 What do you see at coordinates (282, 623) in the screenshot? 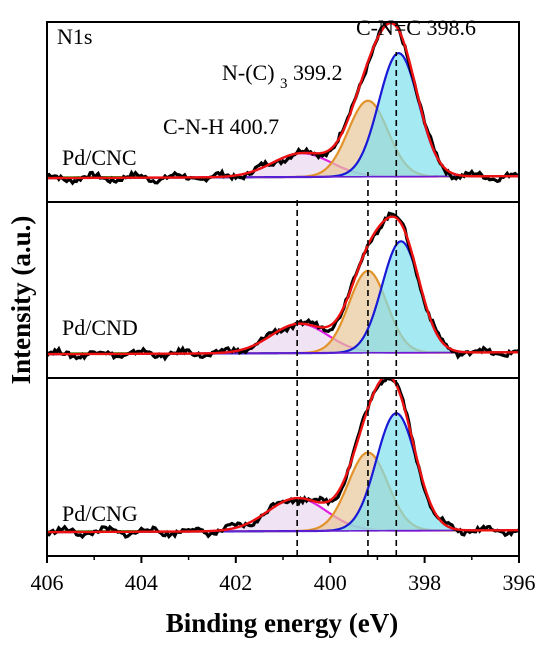
I see `x-axis-label: Binding energy (eV)` at bounding box center [282, 623].